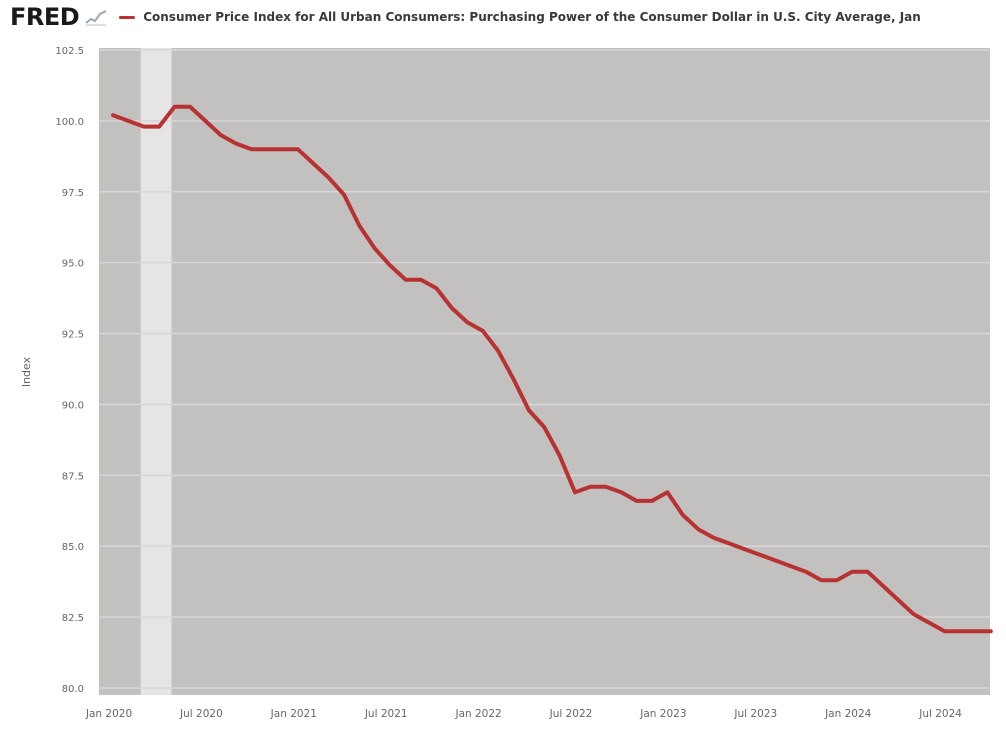  I want to click on x-tick-label: Jan 2024, so click(848, 714).